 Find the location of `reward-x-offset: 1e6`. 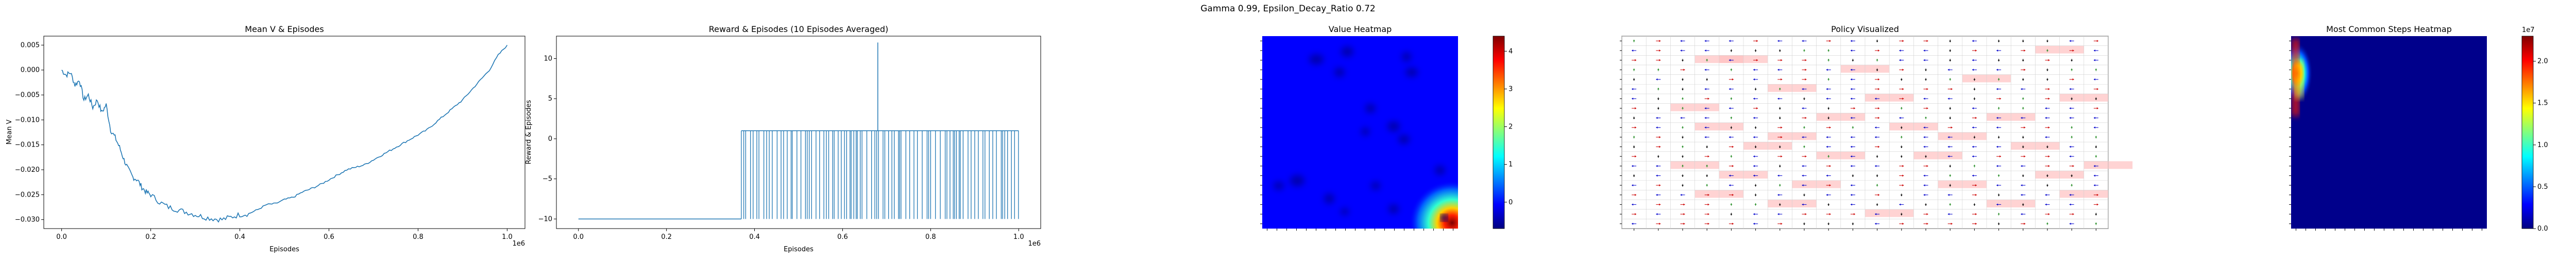

reward-x-offset: 1e6 is located at coordinates (1034, 244).